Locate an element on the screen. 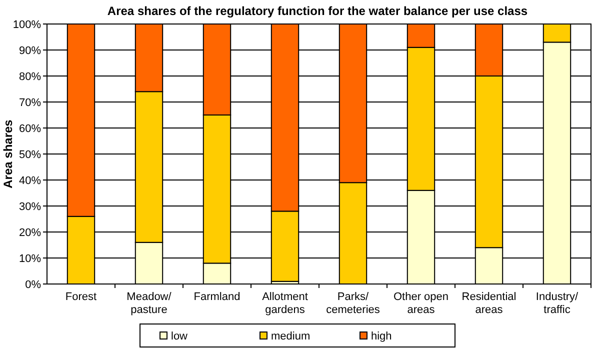 The width and height of the screenshot is (595, 350). legend-label: high is located at coordinates (381, 336).